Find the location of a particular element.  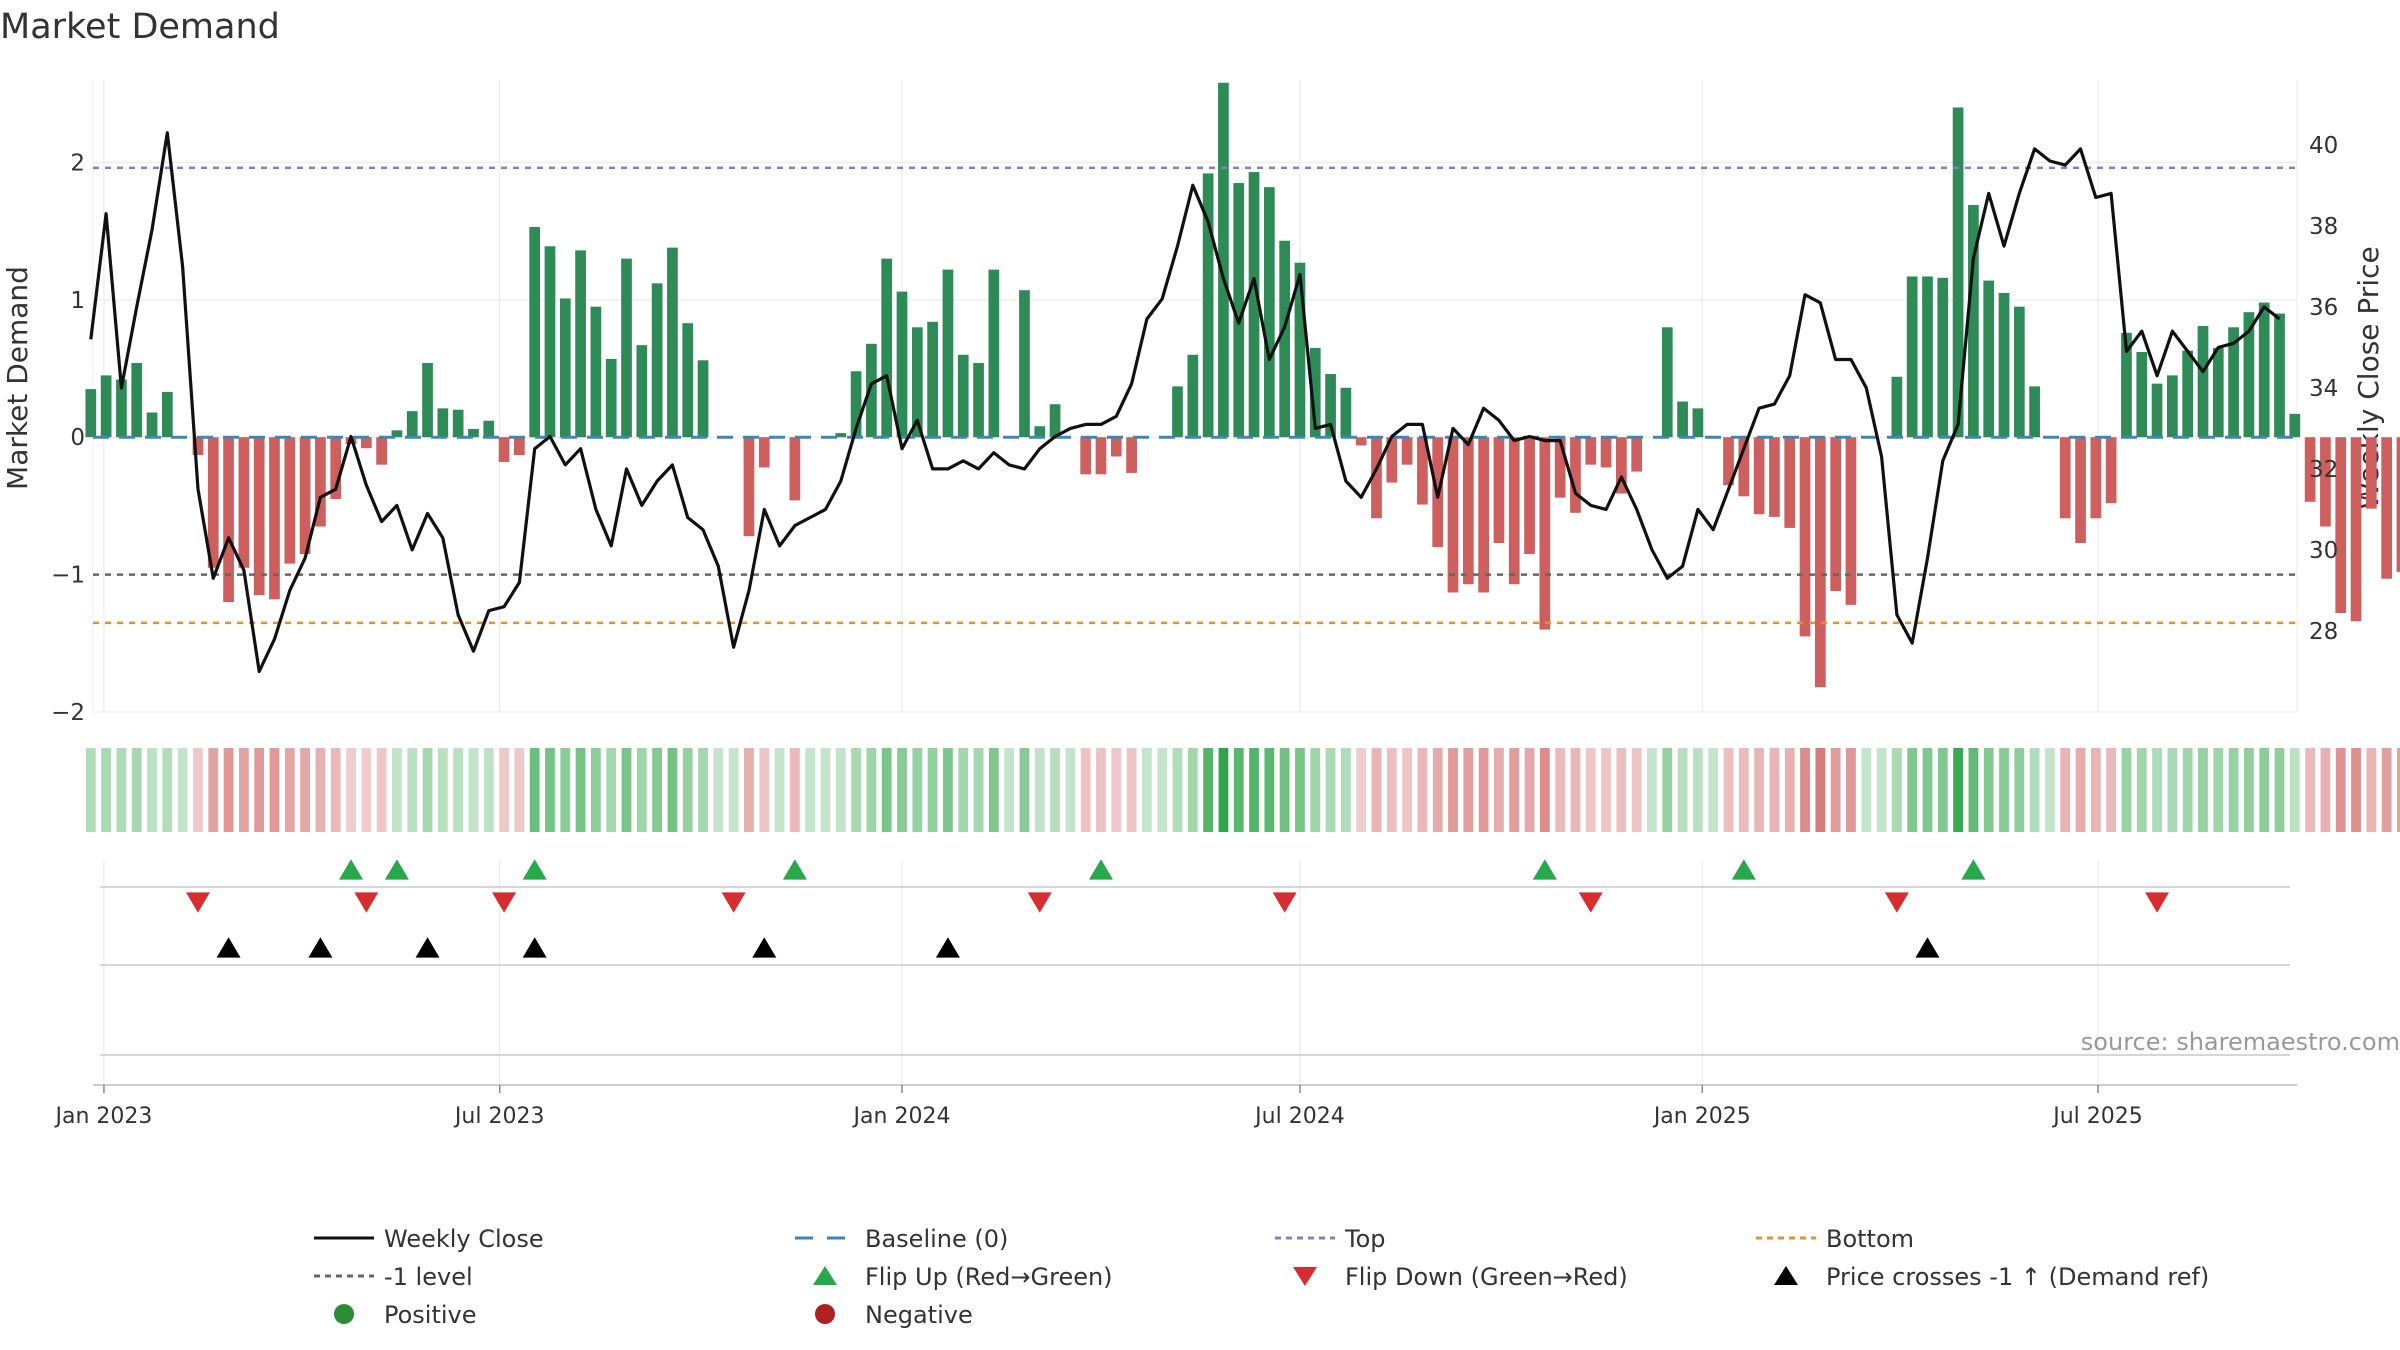

y-tick-label: 2 is located at coordinates (77, 163).